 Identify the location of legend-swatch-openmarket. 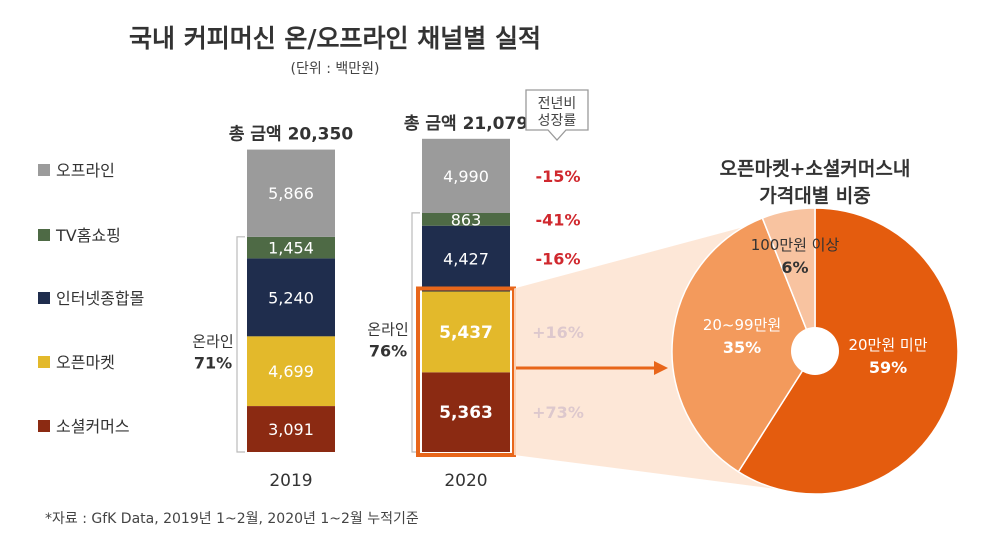
(44, 362).